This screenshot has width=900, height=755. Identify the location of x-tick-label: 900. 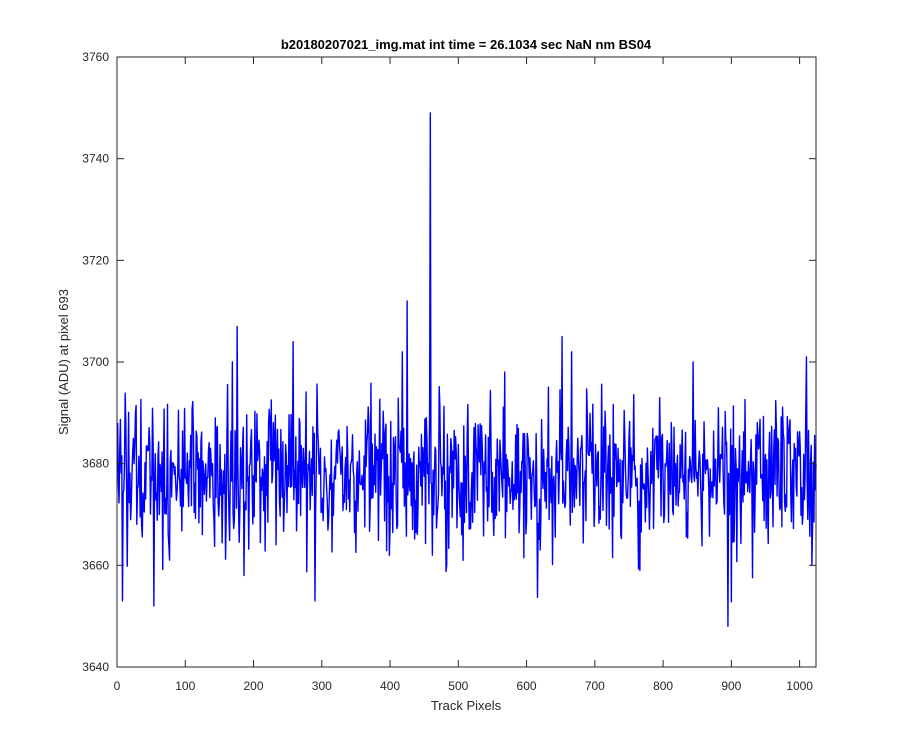
(731, 686).